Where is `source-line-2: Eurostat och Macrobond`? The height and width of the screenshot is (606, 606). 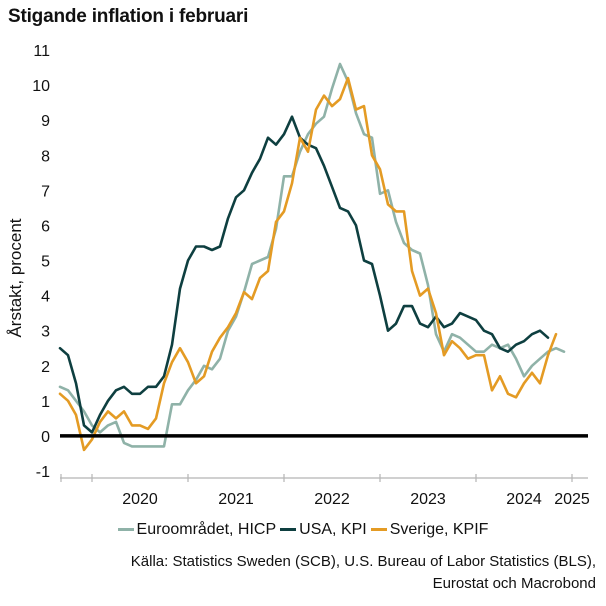 source-line-2: Eurostat och Macrobond is located at coordinates (514, 583).